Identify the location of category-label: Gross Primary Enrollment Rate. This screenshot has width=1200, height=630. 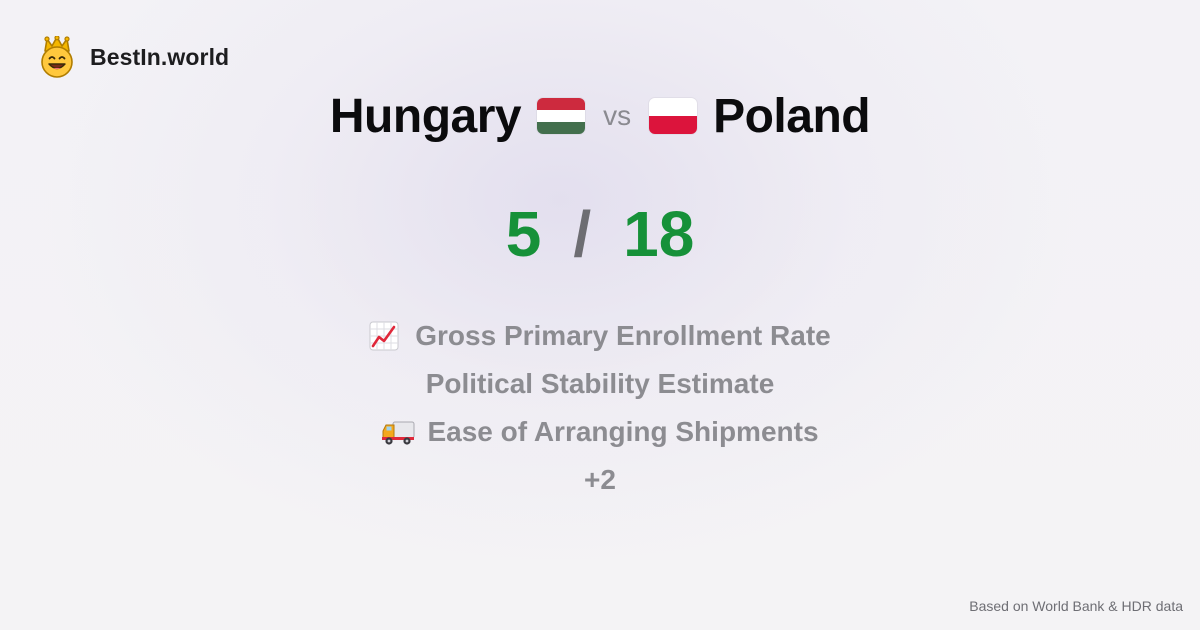
(623, 335).